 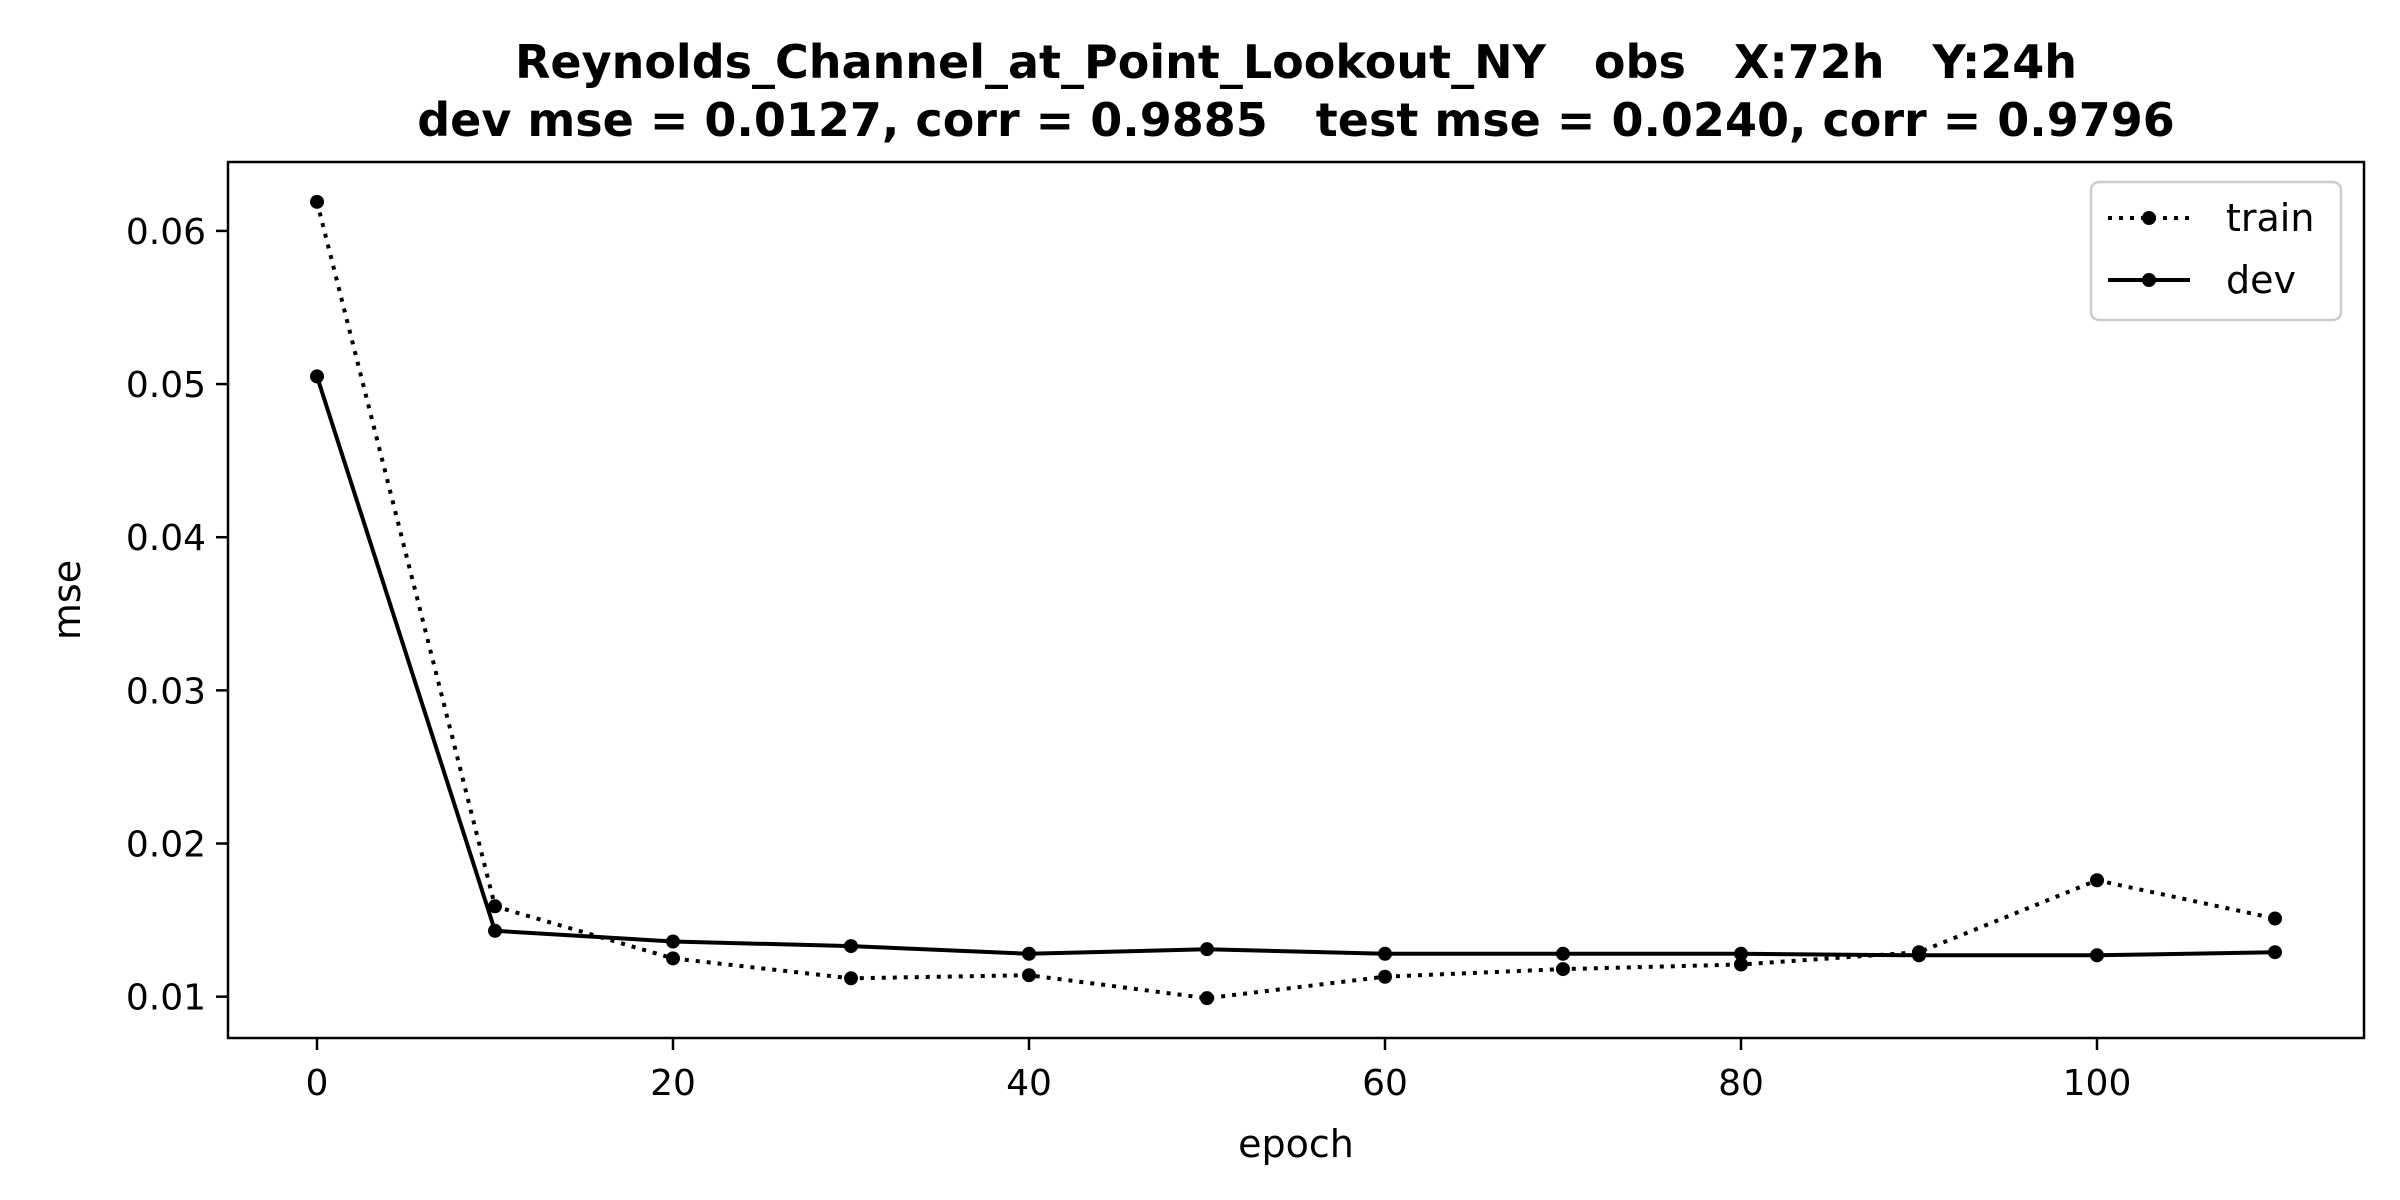 I want to click on y-tick-label: 0.05, so click(x=166, y=385).